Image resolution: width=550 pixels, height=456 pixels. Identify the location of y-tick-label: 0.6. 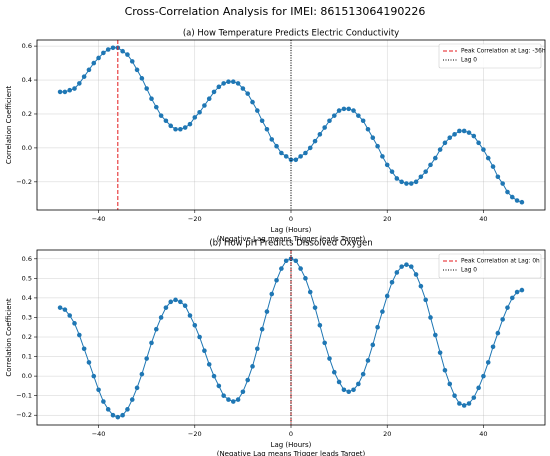
(27, 259).